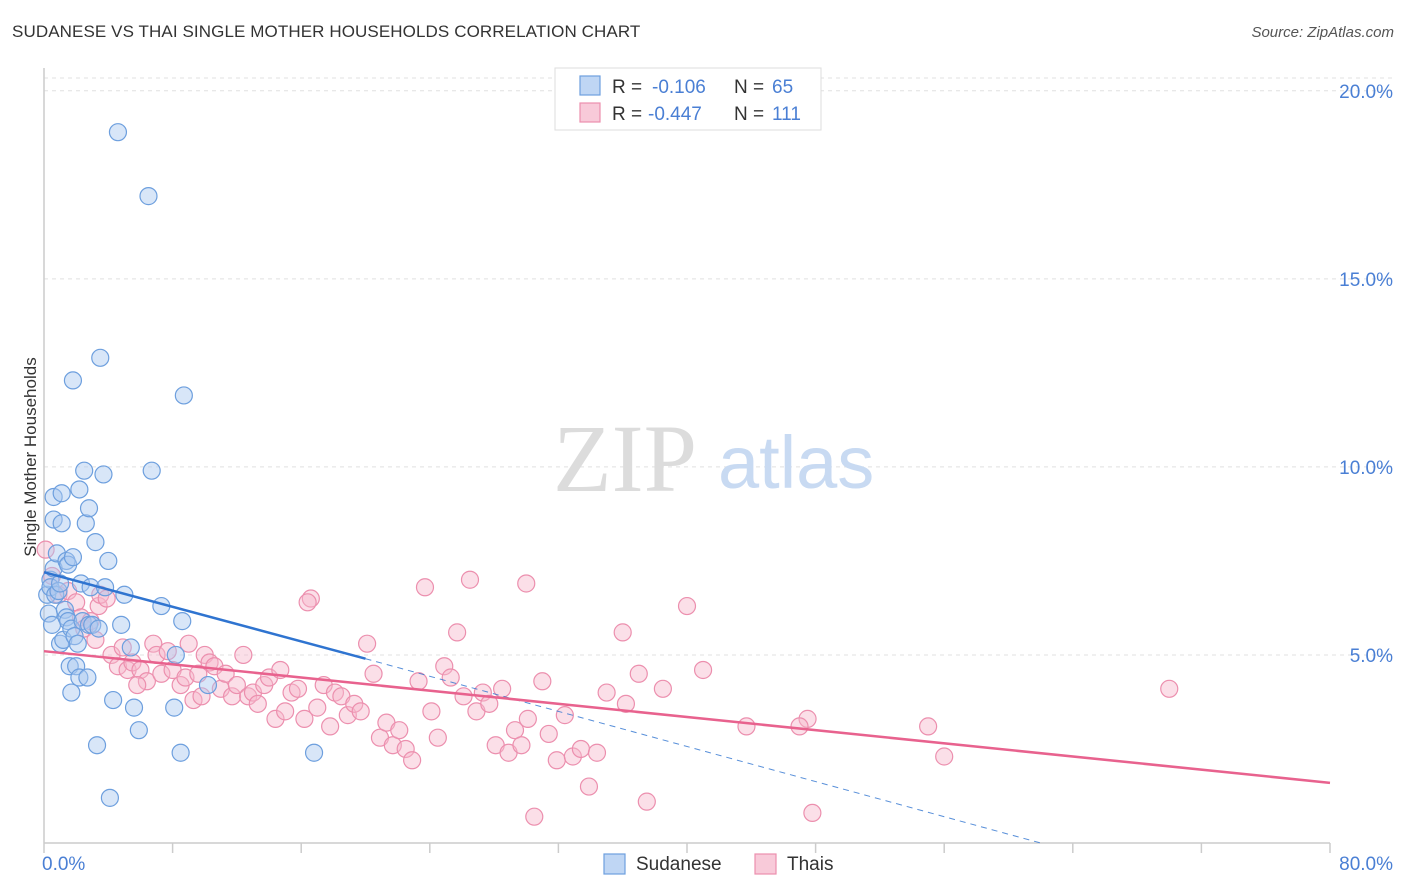 The height and width of the screenshot is (892, 1406). Describe the element at coordinates (765, 864) in the screenshot. I see `bottom-legend-swatch-thais` at that location.